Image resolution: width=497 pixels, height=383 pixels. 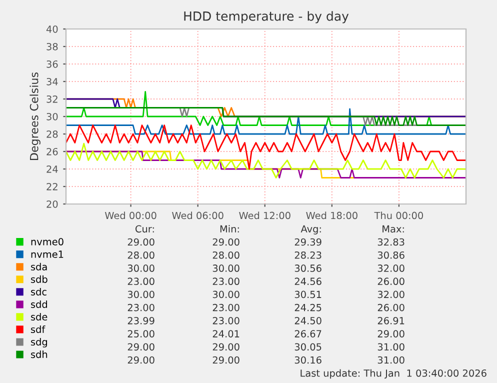 What do you see at coordinates (308, 320) in the screenshot?
I see `text: 24.50` at bounding box center [308, 320].